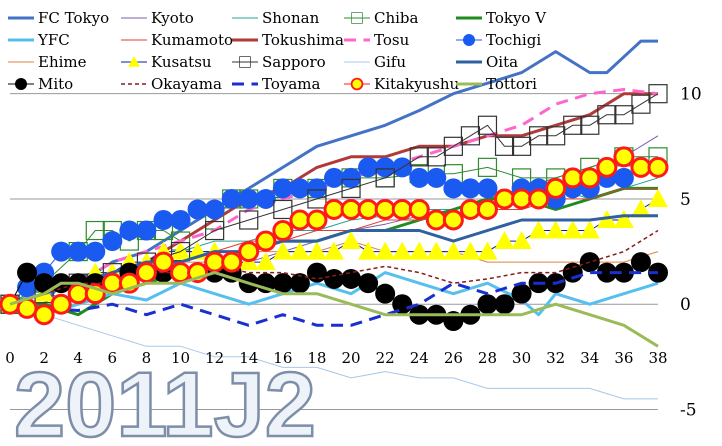  I want to click on x-tick-label: 0, so click(10, 358).